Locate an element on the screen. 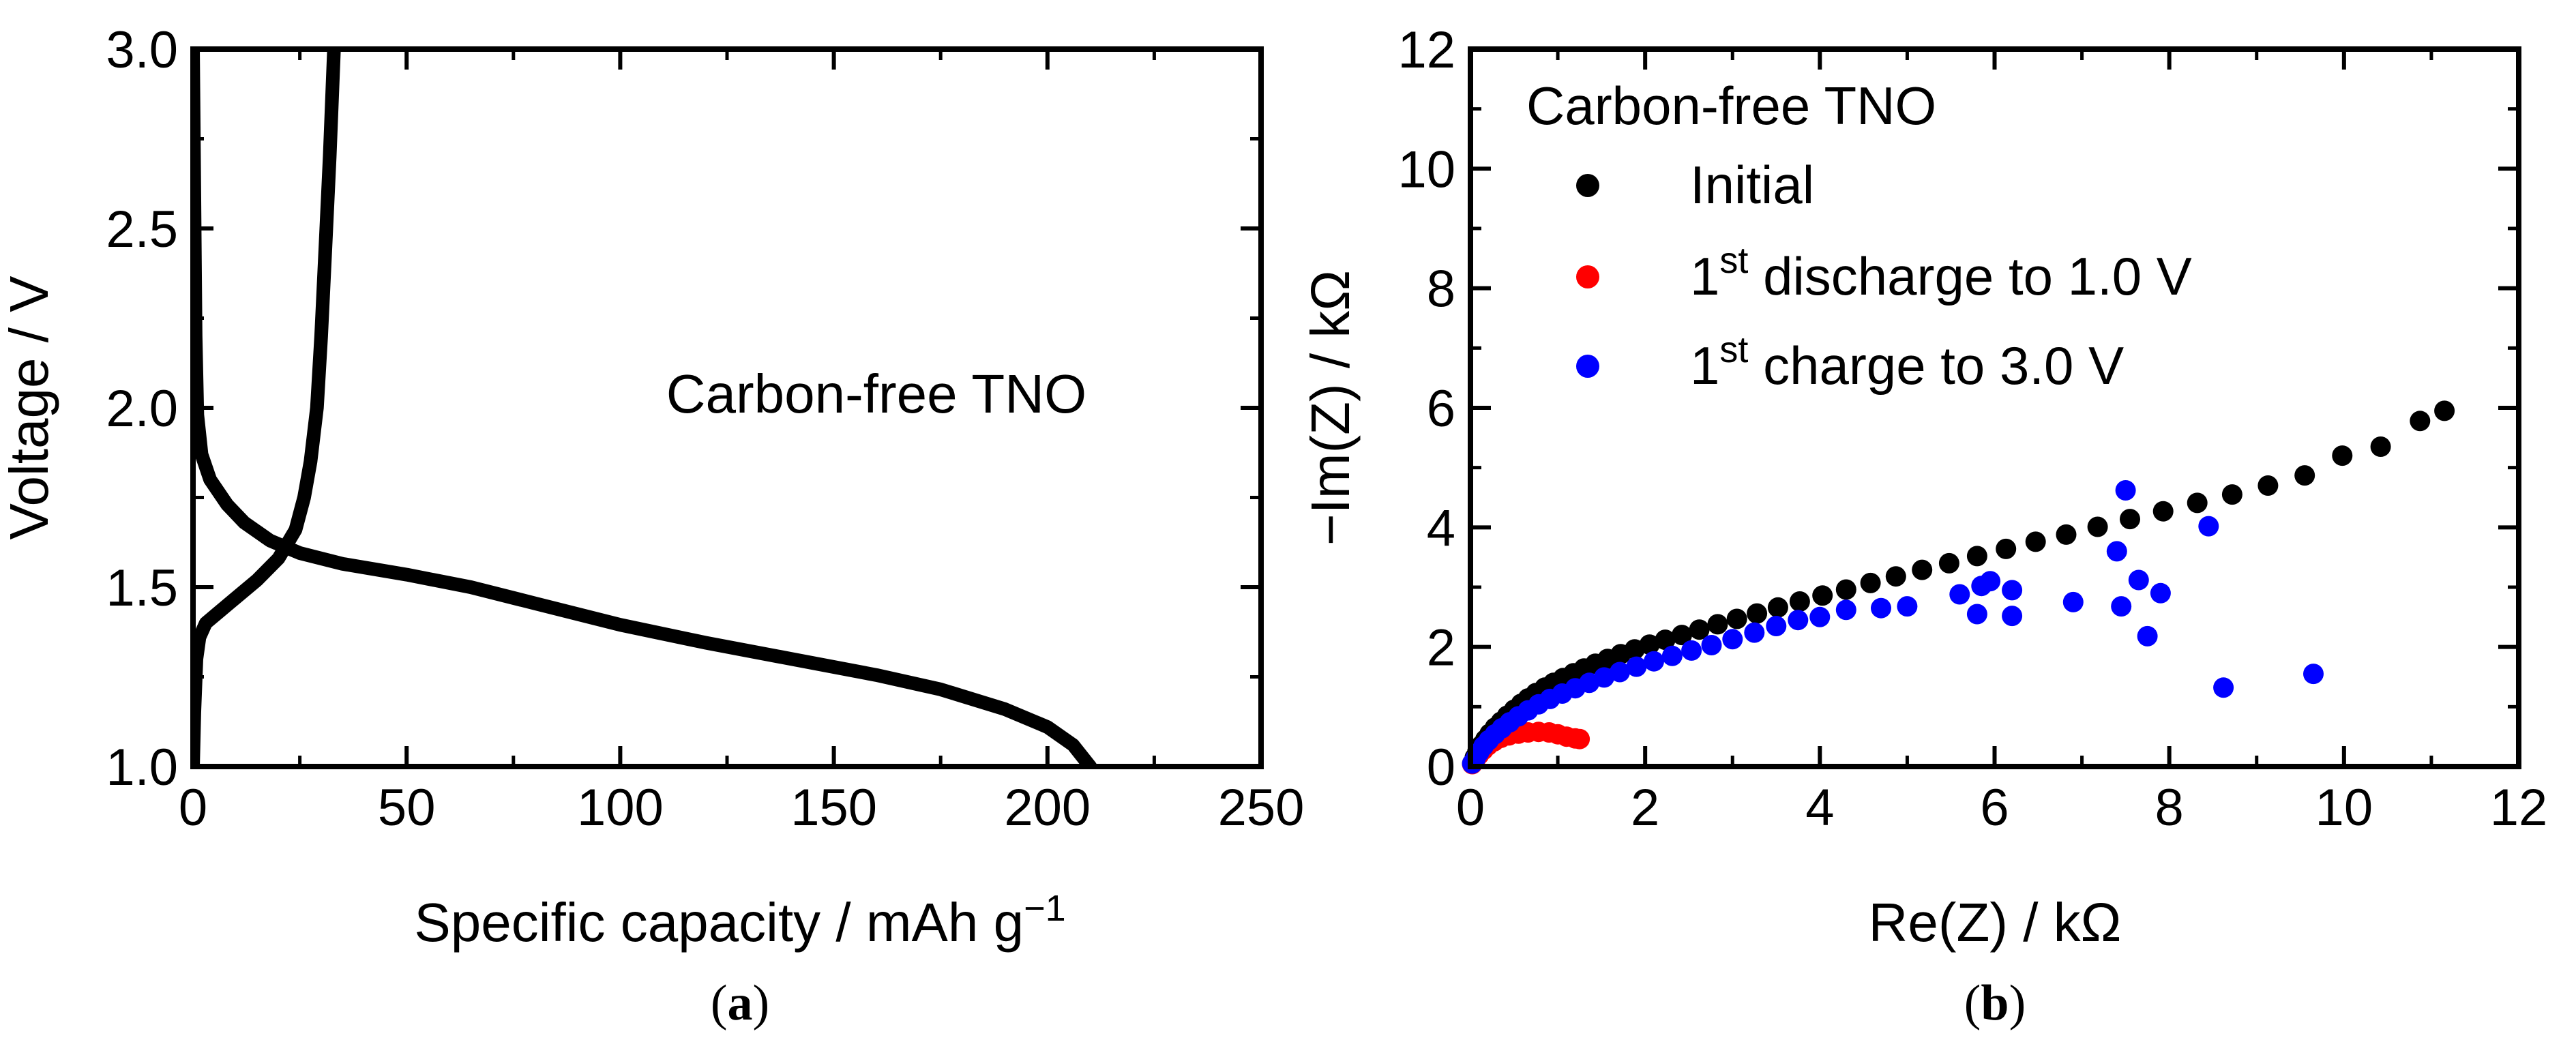  a-y-tick-label: 3.0 is located at coordinates (142, 50).